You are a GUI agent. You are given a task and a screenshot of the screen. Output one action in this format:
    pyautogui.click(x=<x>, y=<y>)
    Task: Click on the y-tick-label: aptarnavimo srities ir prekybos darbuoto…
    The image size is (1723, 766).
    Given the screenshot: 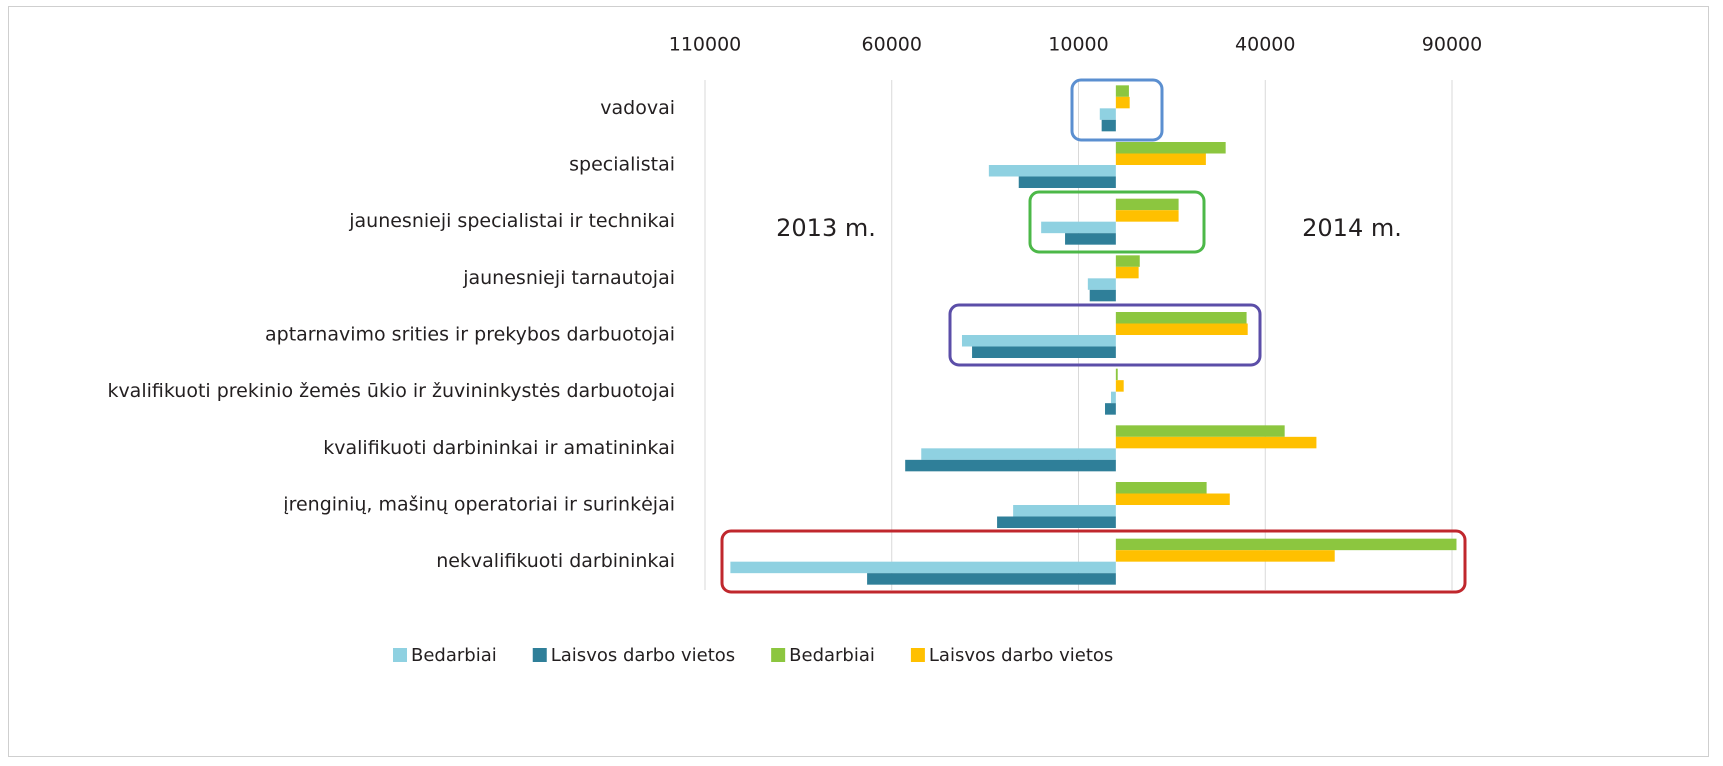 What is the action you would take?
    pyautogui.click(x=470, y=335)
    